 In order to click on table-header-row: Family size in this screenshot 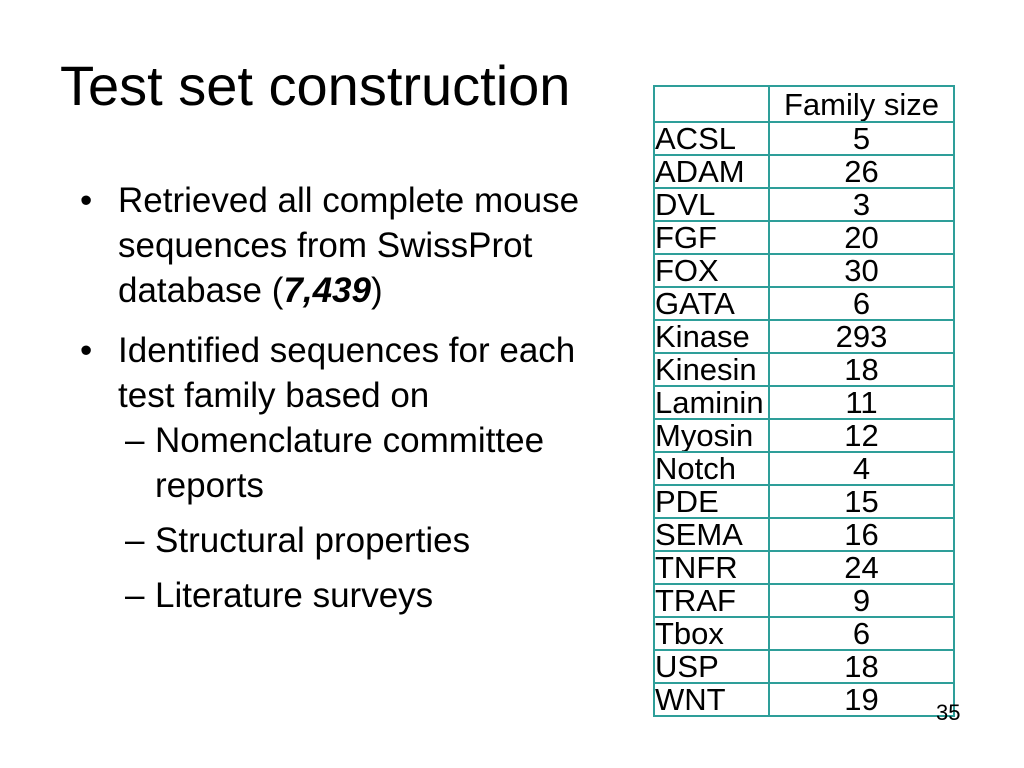, I will do `click(804, 104)`.